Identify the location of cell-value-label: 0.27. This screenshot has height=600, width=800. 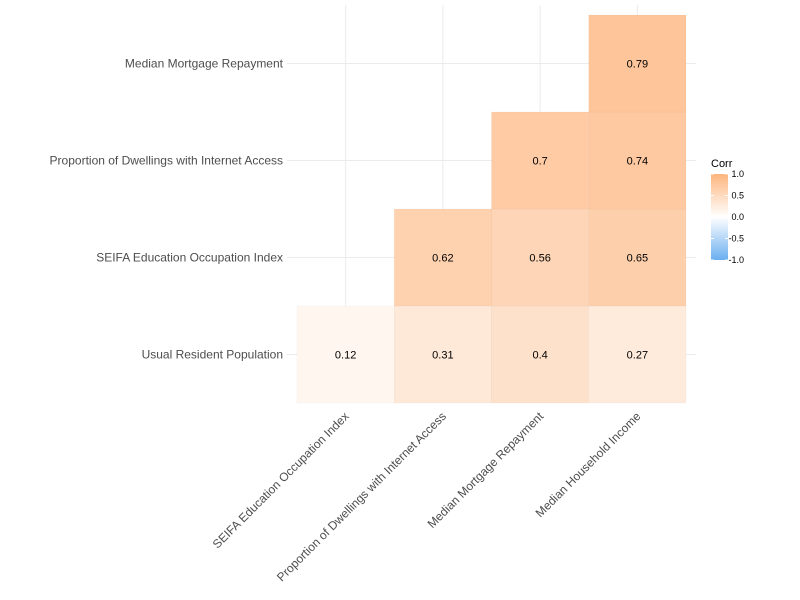
(637, 356).